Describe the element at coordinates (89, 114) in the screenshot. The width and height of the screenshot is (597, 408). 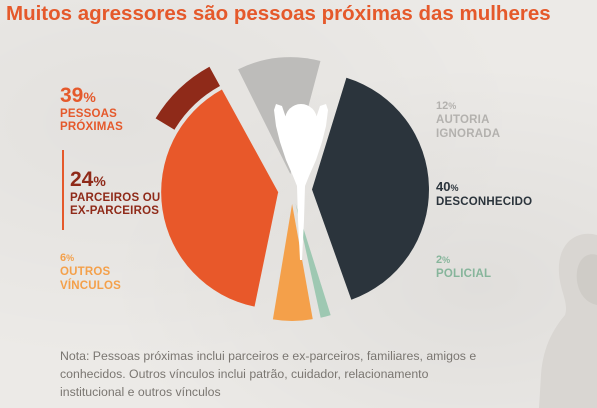
I see `pessoas-proximas-line1: PESSOAS` at that location.